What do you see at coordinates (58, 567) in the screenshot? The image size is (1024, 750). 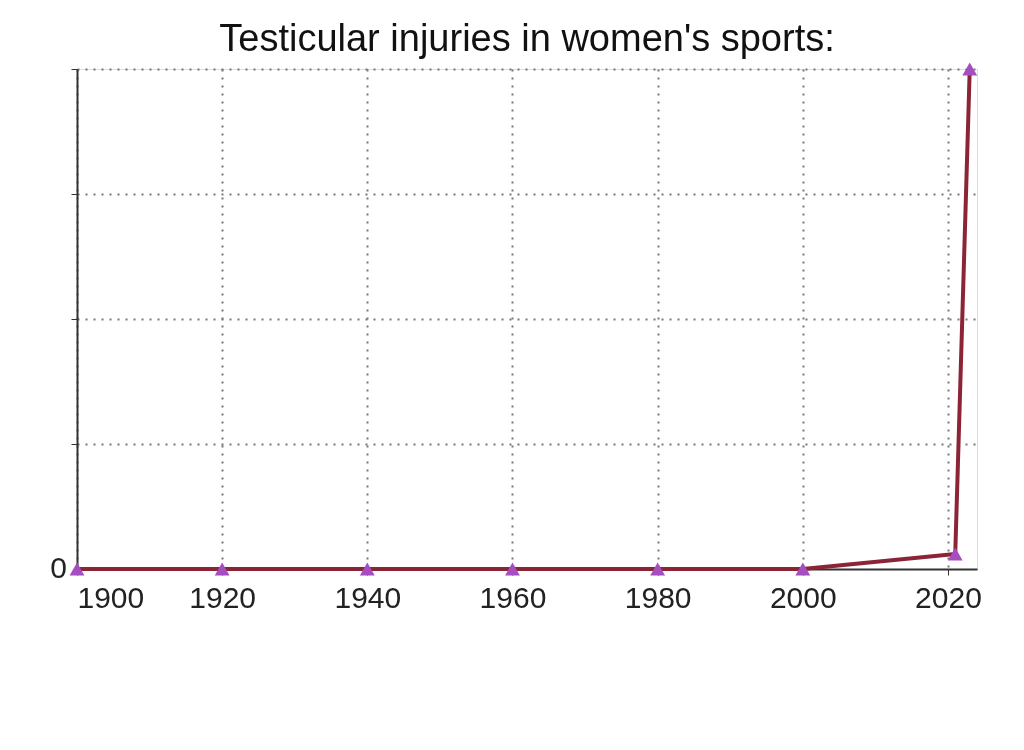 I see `annotation: 0` at bounding box center [58, 567].